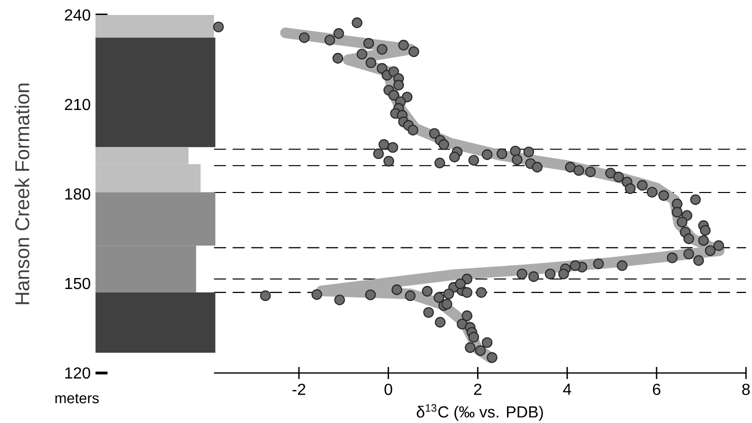 The height and width of the screenshot is (423, 752). What do you see at coordinates (299, 389) in the screenshot?
I see `x-tick-label: -2` at bounding box center [299, 389].